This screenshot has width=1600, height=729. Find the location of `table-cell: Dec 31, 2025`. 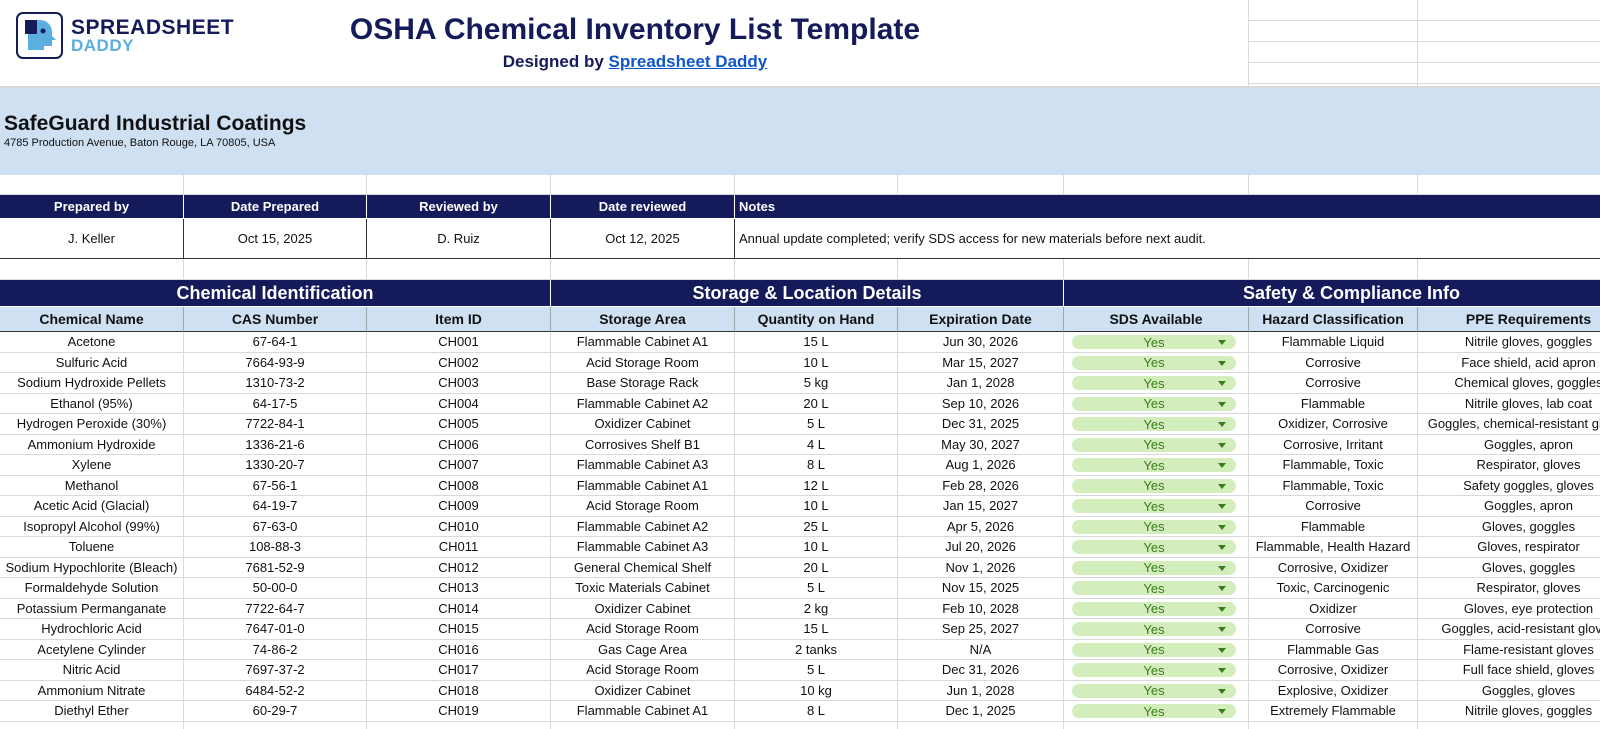

table-cell: Dec 31, 2025 is located at coordinates (981, 424).